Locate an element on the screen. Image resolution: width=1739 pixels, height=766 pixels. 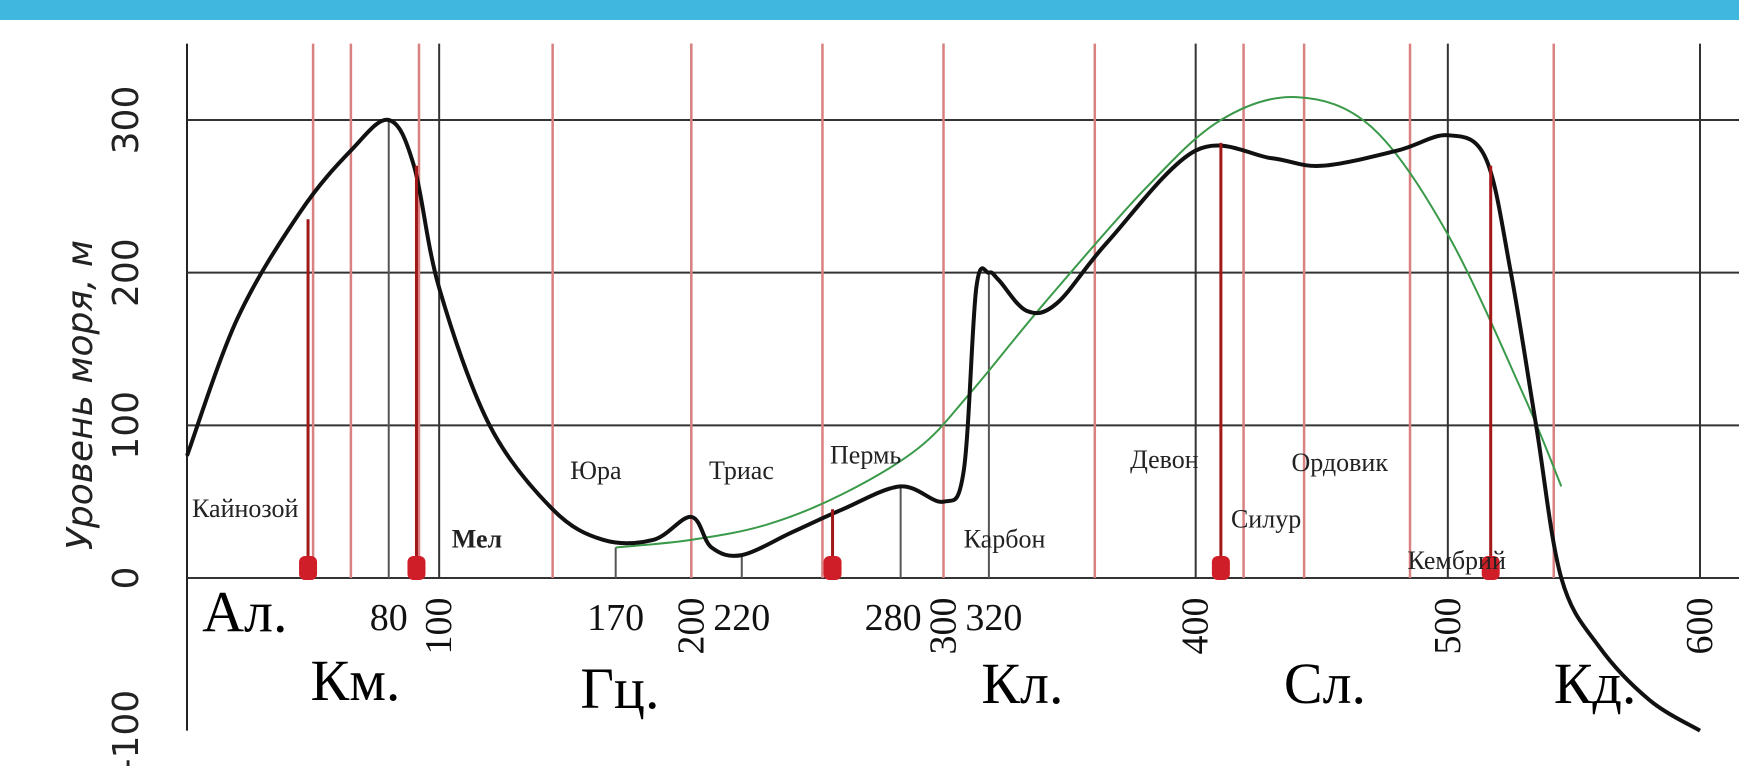
x-tick-label: 320 is located at coordinates (993, 618).